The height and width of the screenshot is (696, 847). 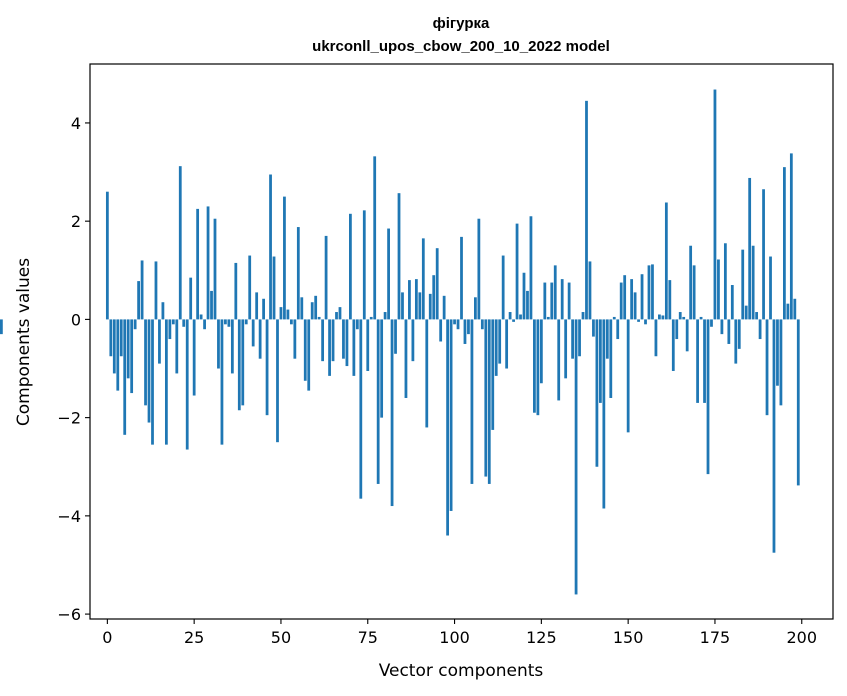 I want to click on y-tick-label: −2, so click(x=69, y=418).